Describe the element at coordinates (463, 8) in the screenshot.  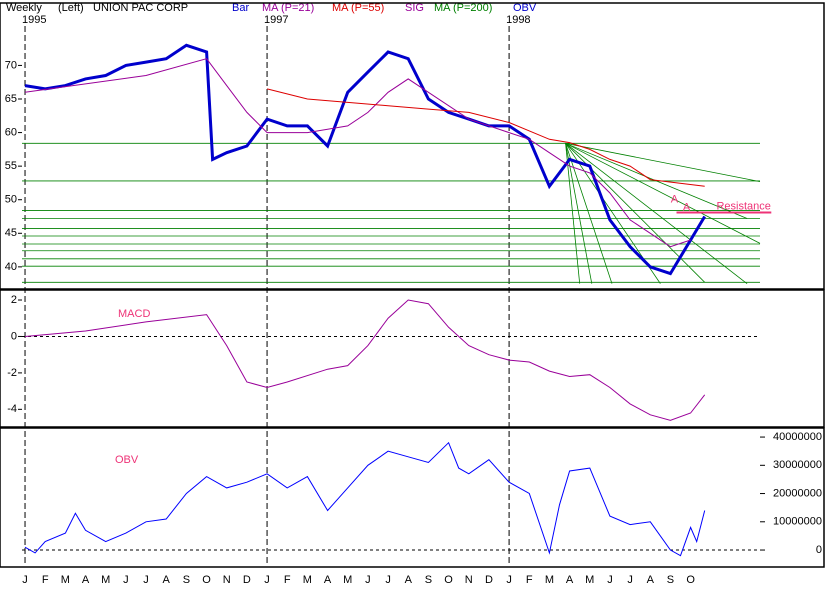
I see `legend-item: MA (P=200)` at that location.